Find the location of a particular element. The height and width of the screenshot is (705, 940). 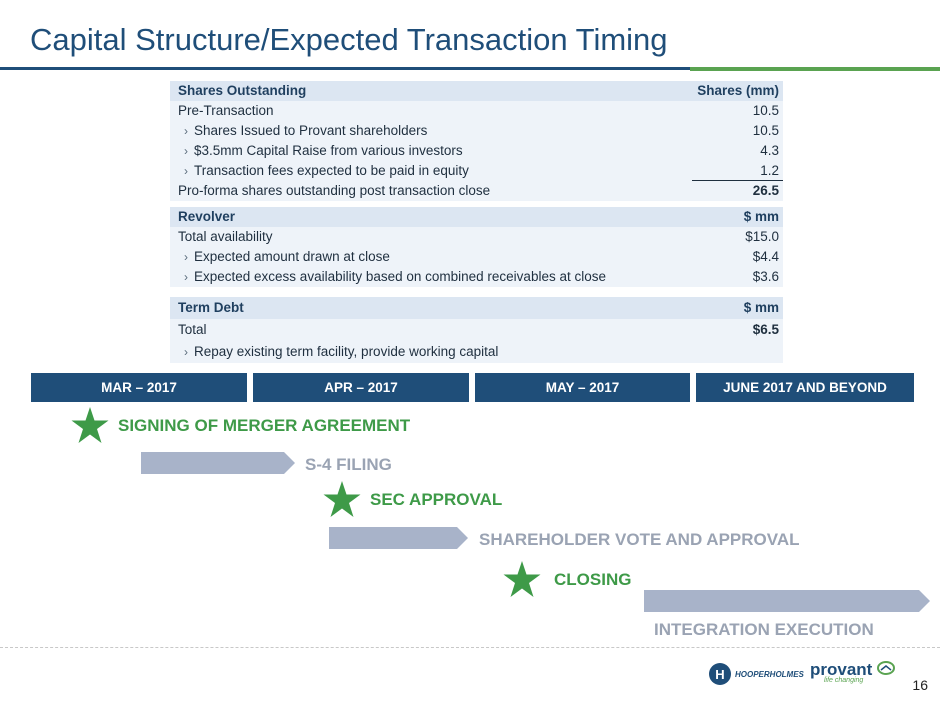

header-label: Revolver is located at coordinates (207, 216).